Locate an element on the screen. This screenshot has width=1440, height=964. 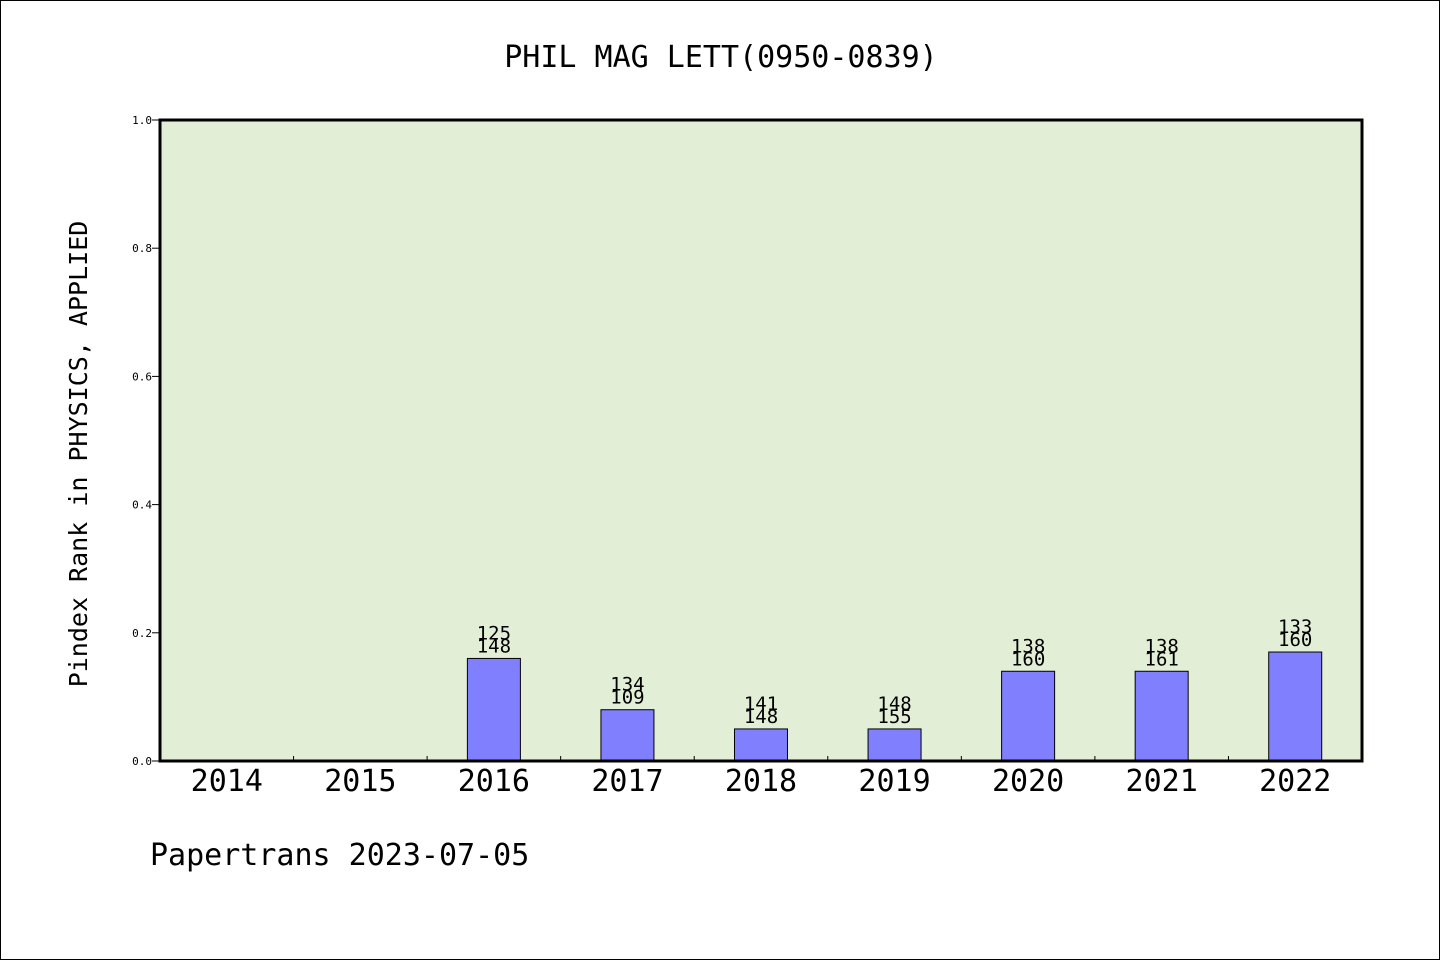
bar-label-top: 125 is located at coordinates (494, 633).